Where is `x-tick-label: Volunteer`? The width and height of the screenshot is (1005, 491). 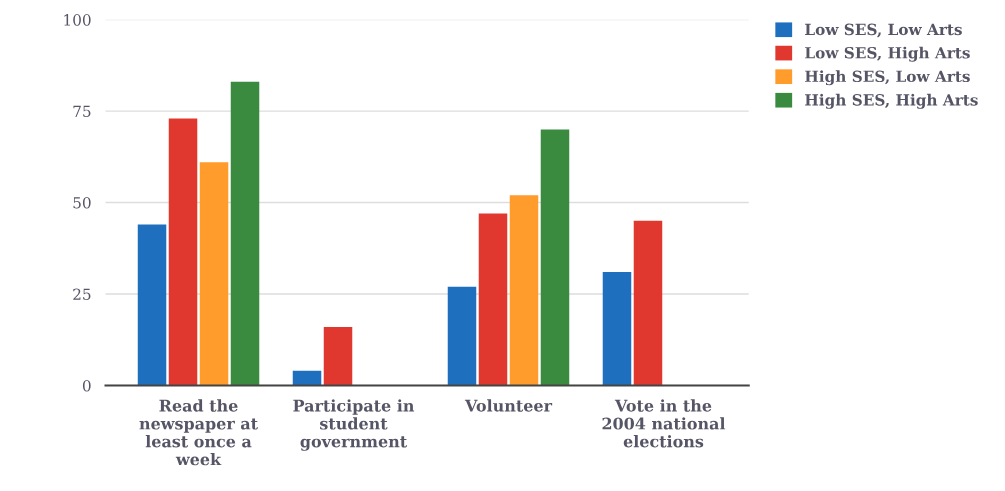 x-tick-label: Volunteer is located at coordinates (508, 405).